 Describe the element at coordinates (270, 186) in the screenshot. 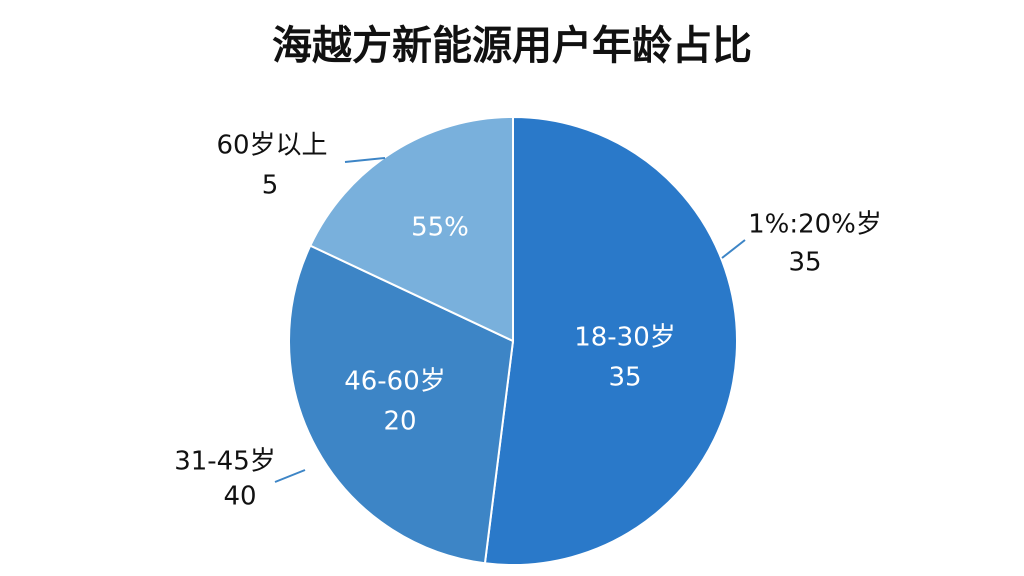

I see `annotation: 5` at that location.